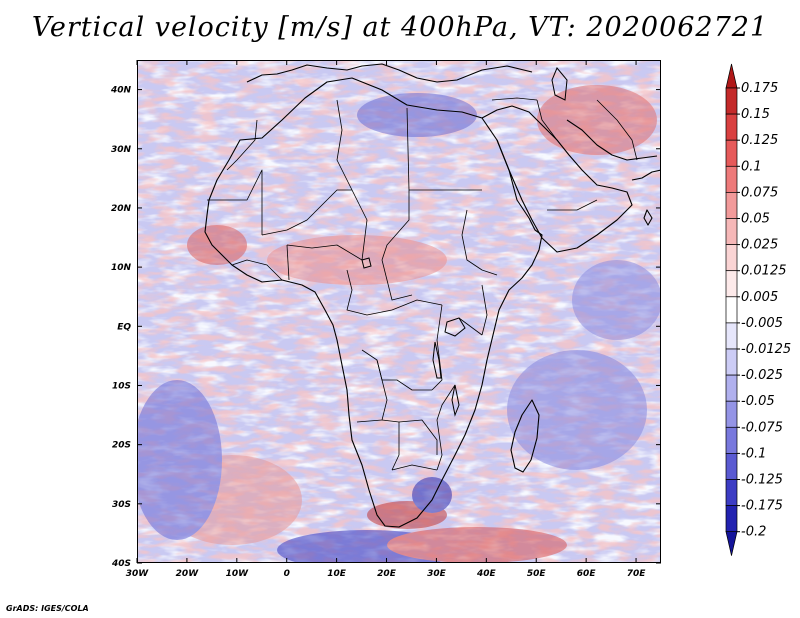  Describe the element at coordinates (762, 375) in the screenshot. I see `colorbar-label: -0.025` at that location.